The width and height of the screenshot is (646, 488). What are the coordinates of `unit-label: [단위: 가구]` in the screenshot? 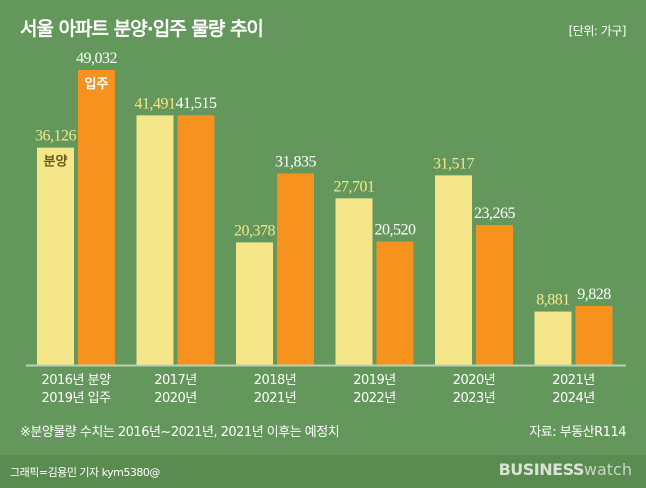 It's located at (597, 31).